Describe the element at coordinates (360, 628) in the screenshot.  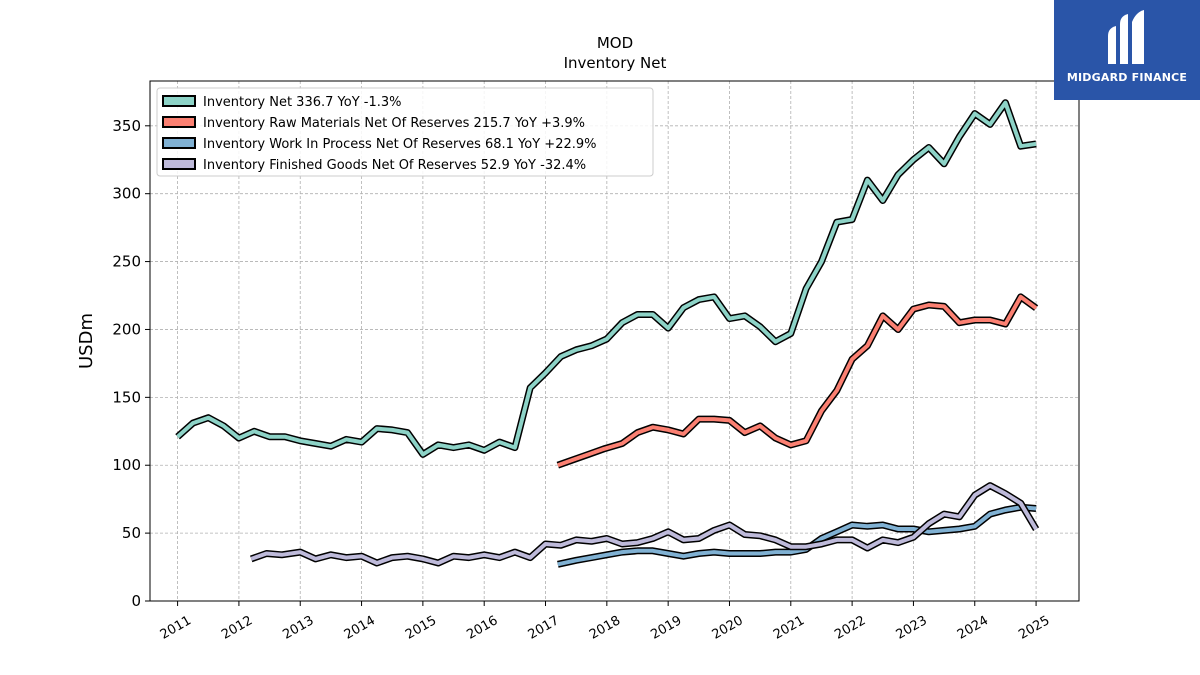
I see `x-tick-label: 2014` at that location.